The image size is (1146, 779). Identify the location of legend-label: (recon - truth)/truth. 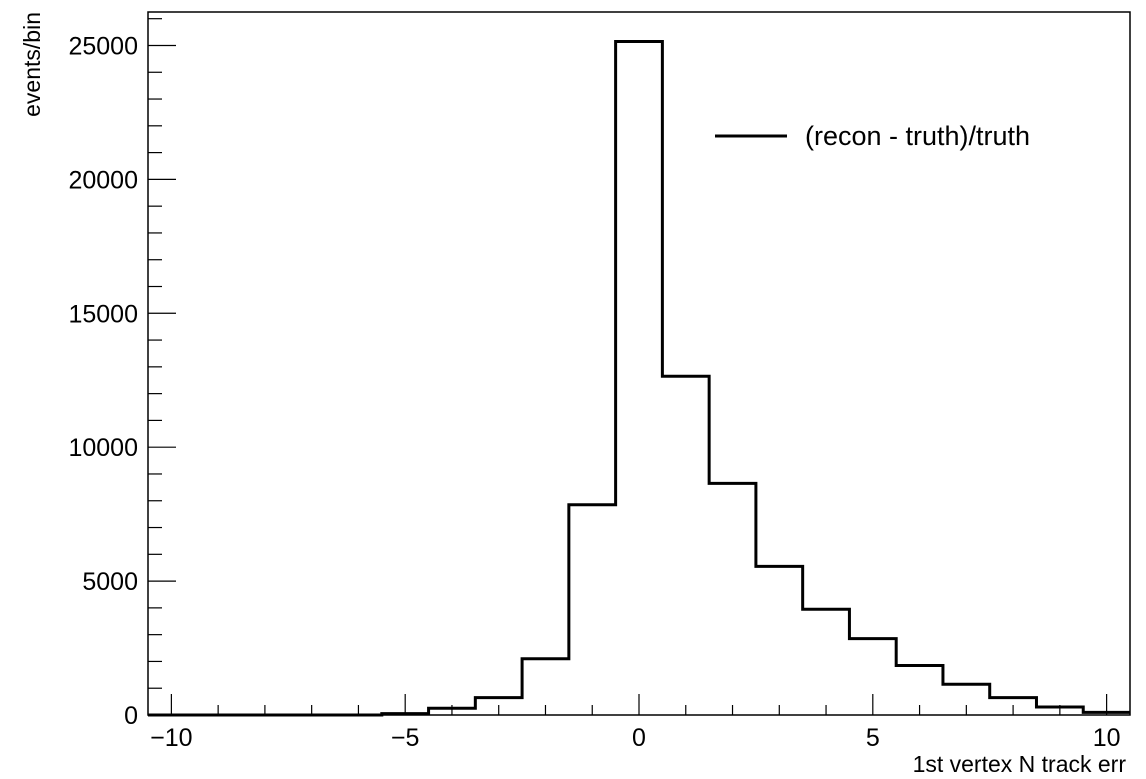
(917, 136).